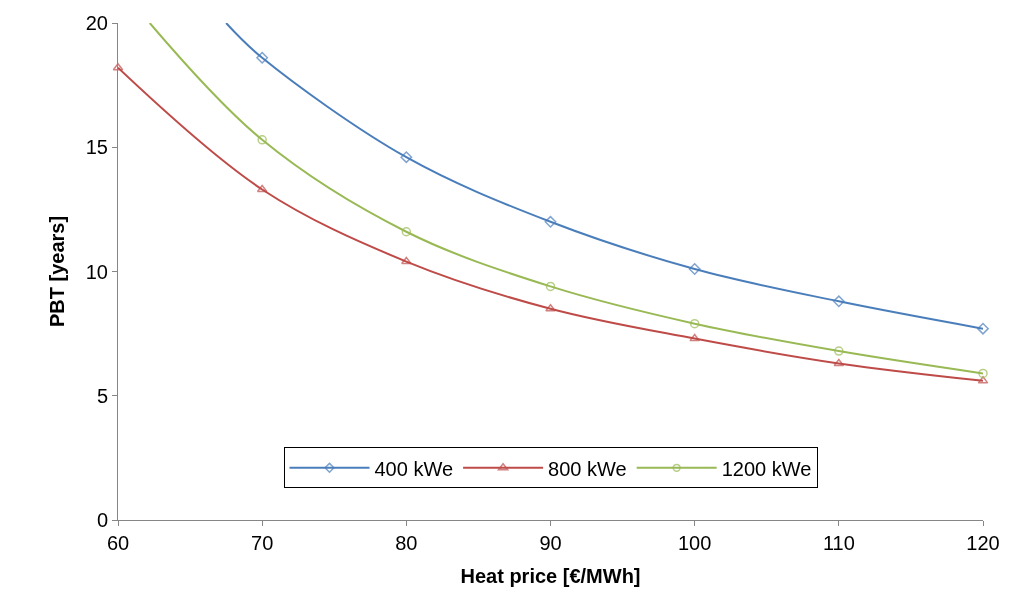  I want to click on x-tick-label: 90, so click(550, 543).